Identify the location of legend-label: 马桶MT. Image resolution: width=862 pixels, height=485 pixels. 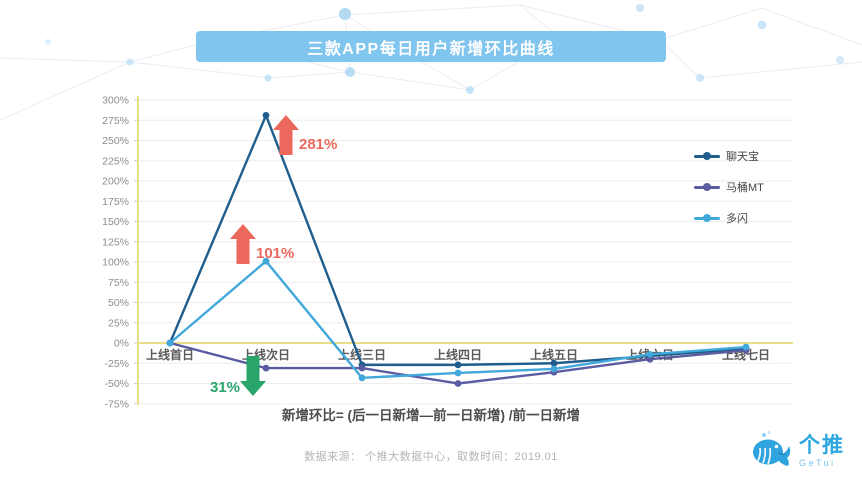
(745, 188).